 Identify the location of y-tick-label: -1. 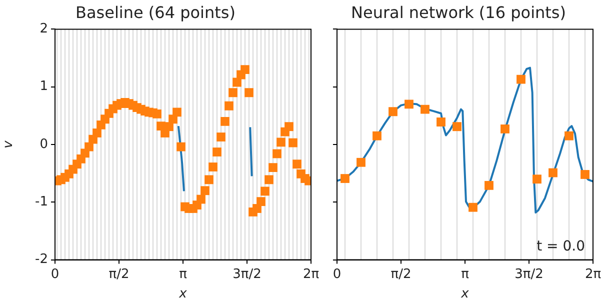
(41, 202).